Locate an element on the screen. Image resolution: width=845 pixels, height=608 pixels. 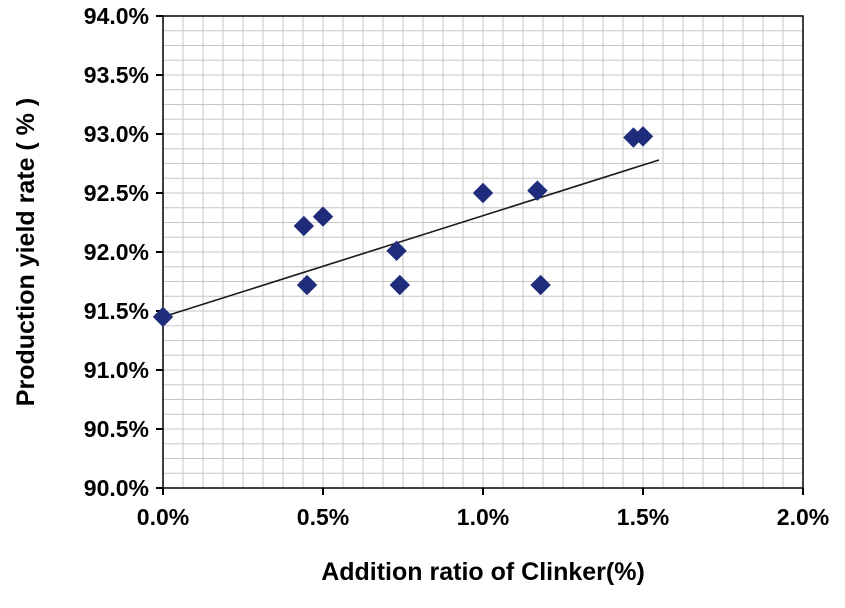
x-tick-label: 0.0% is located at coordinates (163, 517).